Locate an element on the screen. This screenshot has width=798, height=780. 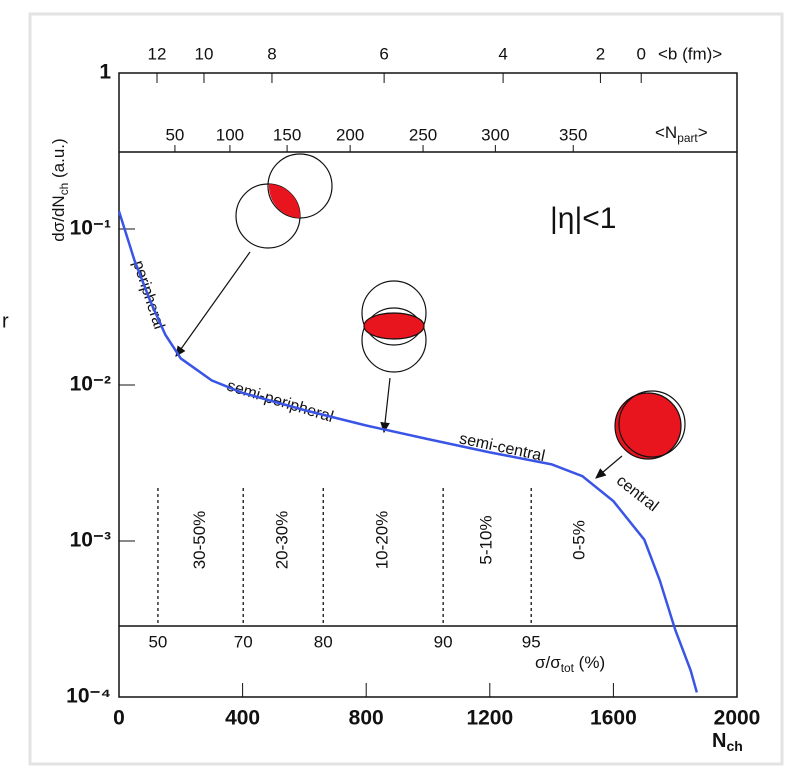
y-tick-label: 10⁻⁴ is located at coordinates (88, 696).